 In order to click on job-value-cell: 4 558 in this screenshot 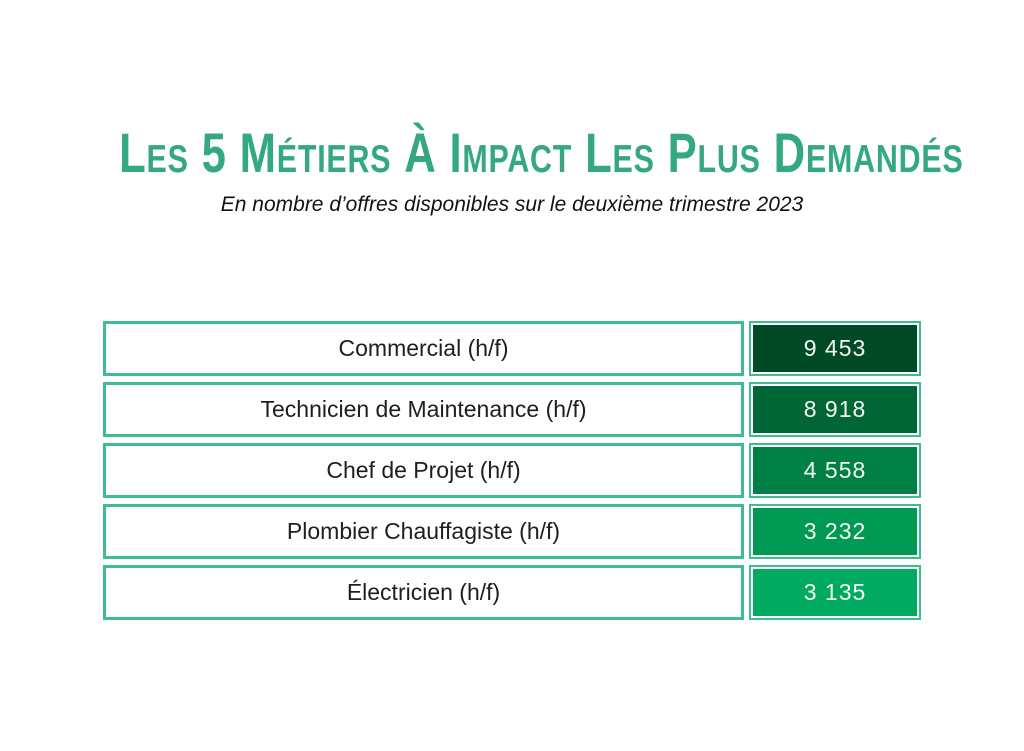, I will do `click(835, 470)`.